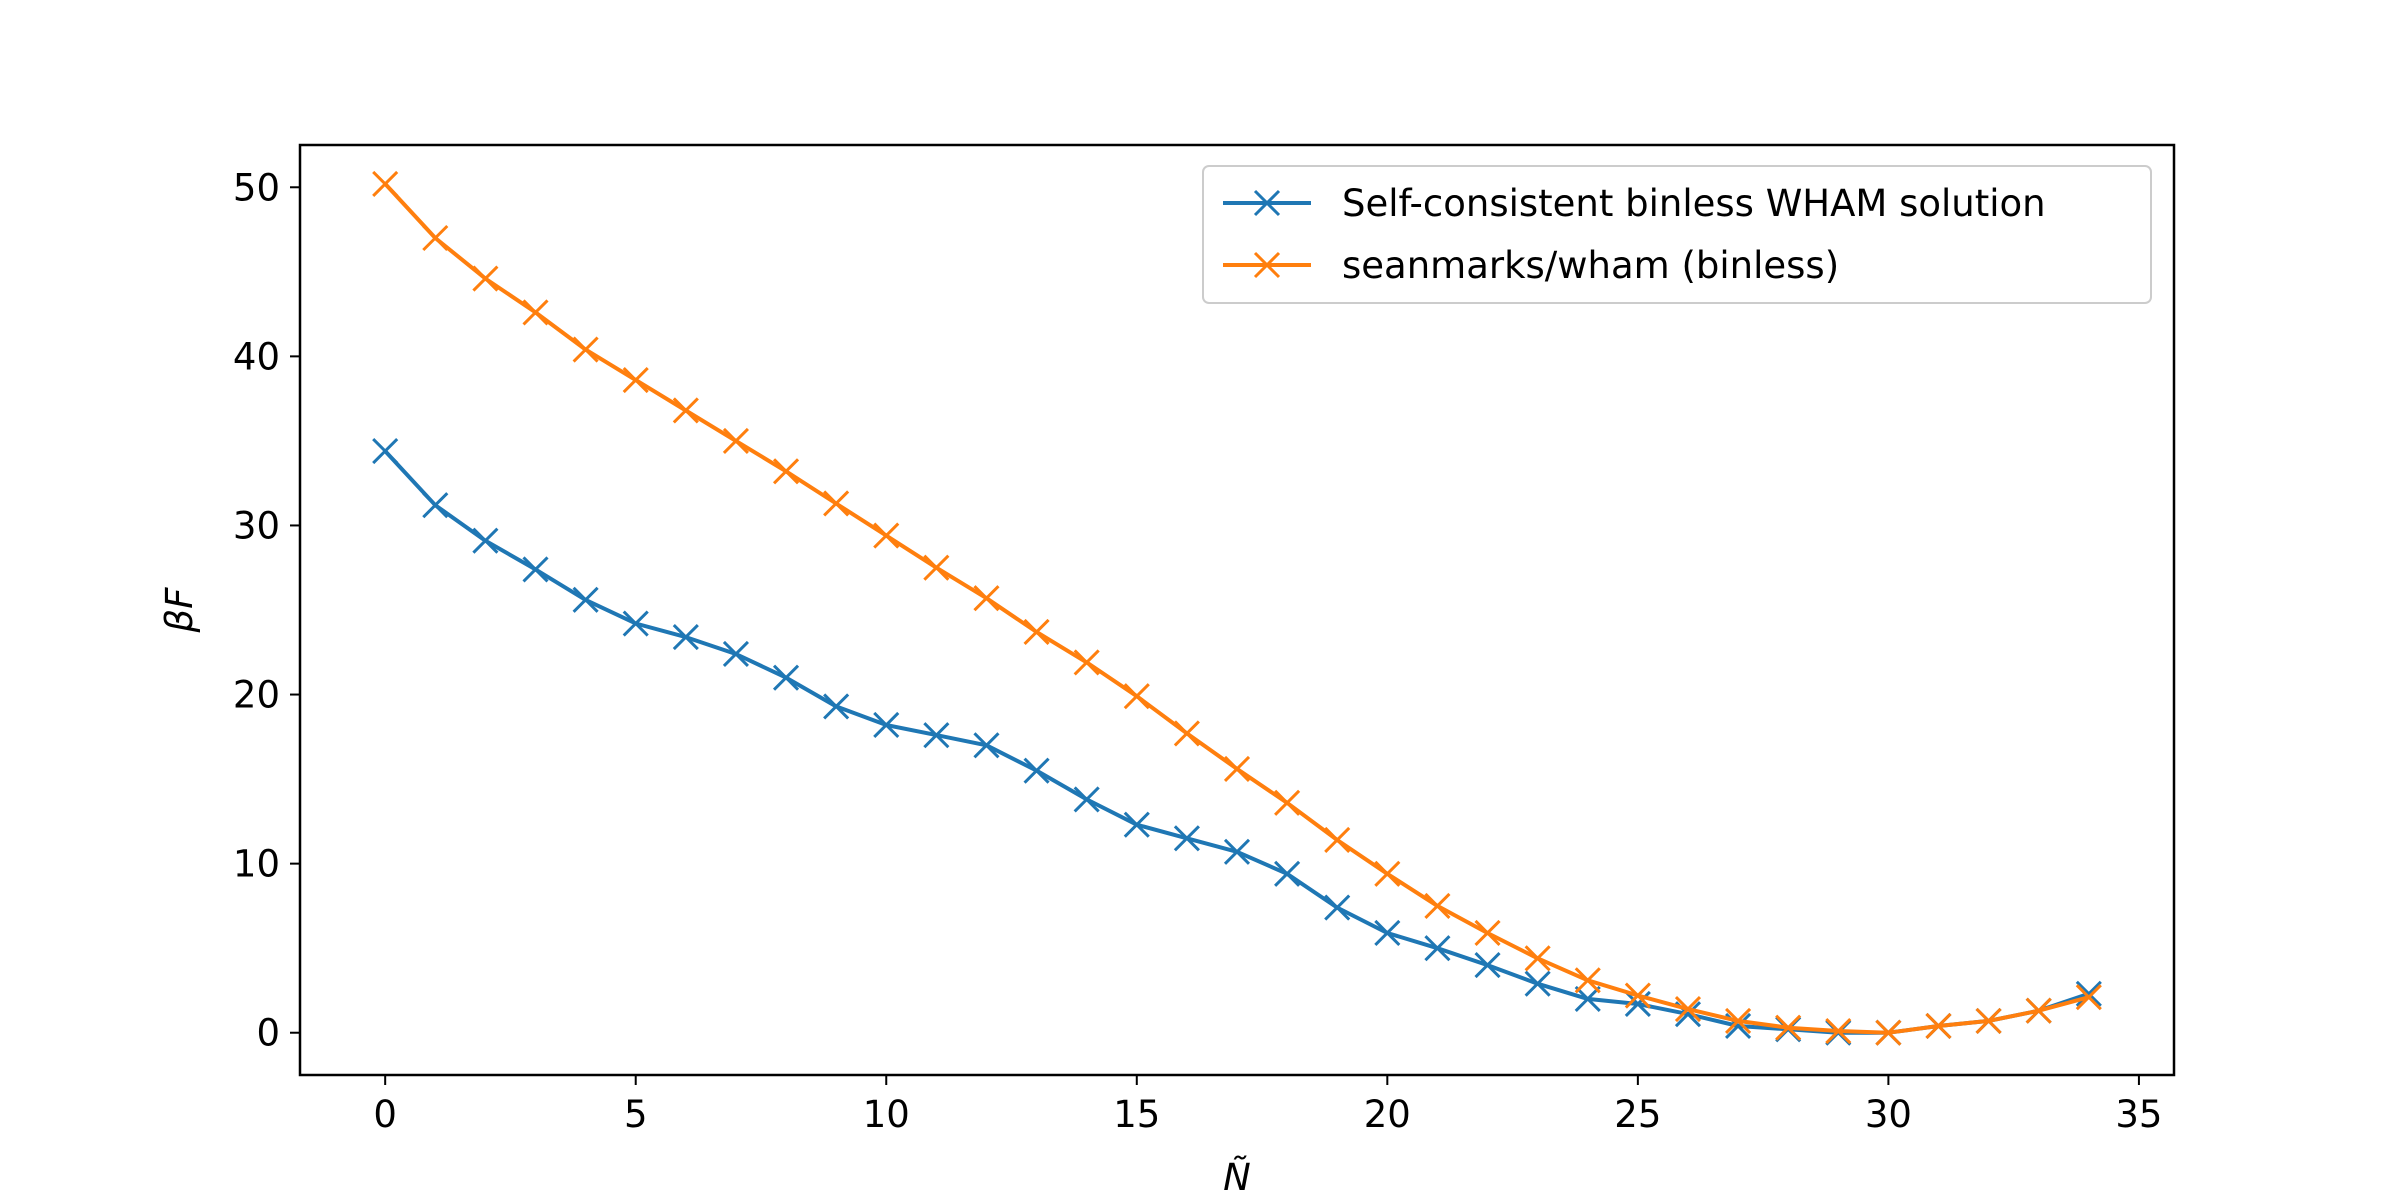 The height and width of the screenshot is (1200, 2400). I want to click on y-tick-label: 50, so click(256, 187).